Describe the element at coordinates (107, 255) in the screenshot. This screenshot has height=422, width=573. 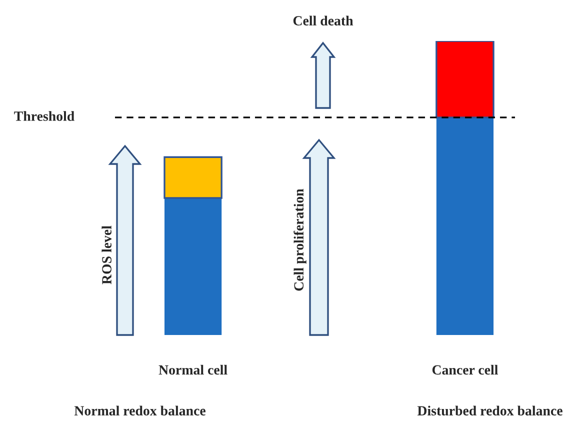
I see `text: ROS level` at that location.